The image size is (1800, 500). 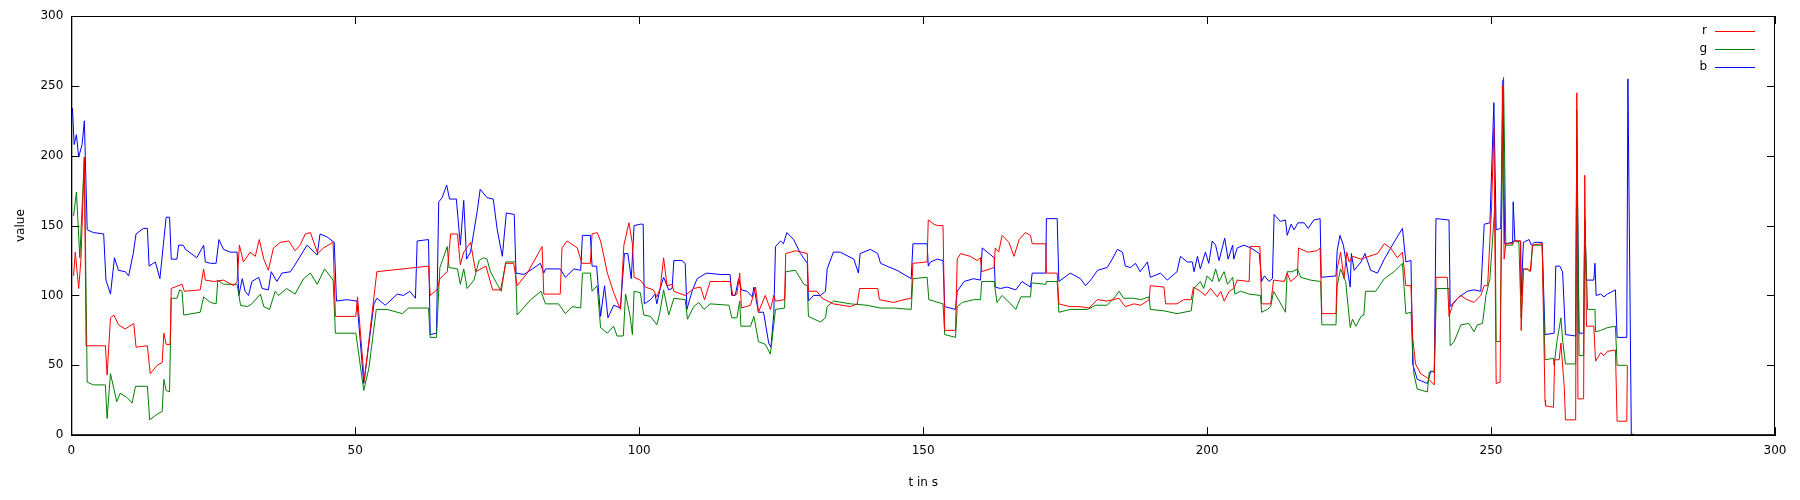 I want to click on legend-label: b, so click(x=1703, y=66).